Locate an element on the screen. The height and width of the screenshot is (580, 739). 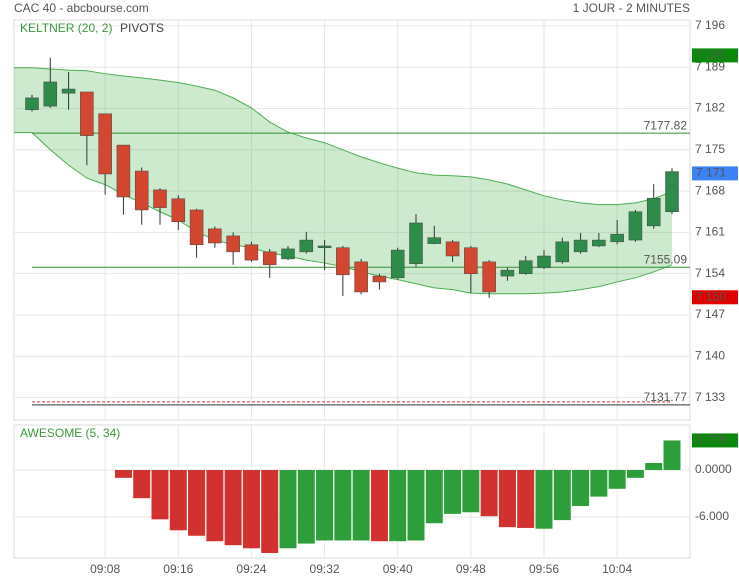
header-left: CAC 40 - abcbourse.com is located at coordinates (81, 8).